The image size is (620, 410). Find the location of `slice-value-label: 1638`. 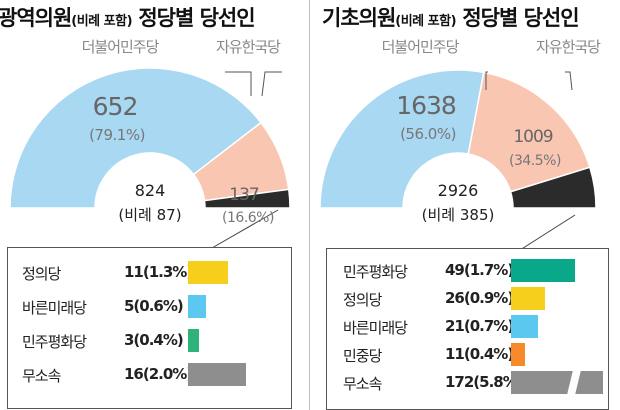

slice-value-label: 1638 is located at coordinates (426, 105).